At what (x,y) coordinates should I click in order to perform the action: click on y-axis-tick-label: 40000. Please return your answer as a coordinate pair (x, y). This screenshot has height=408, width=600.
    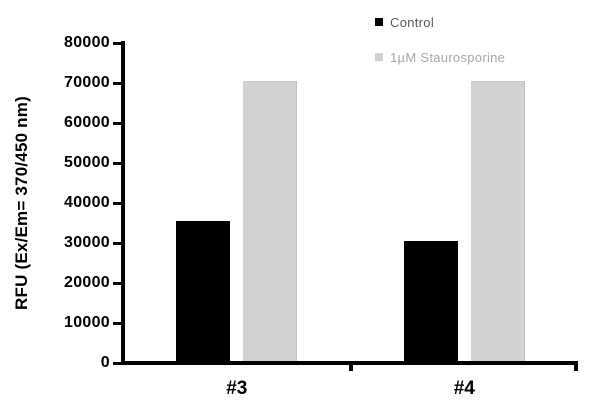
    Looking at the image, I should click on (87, 202).